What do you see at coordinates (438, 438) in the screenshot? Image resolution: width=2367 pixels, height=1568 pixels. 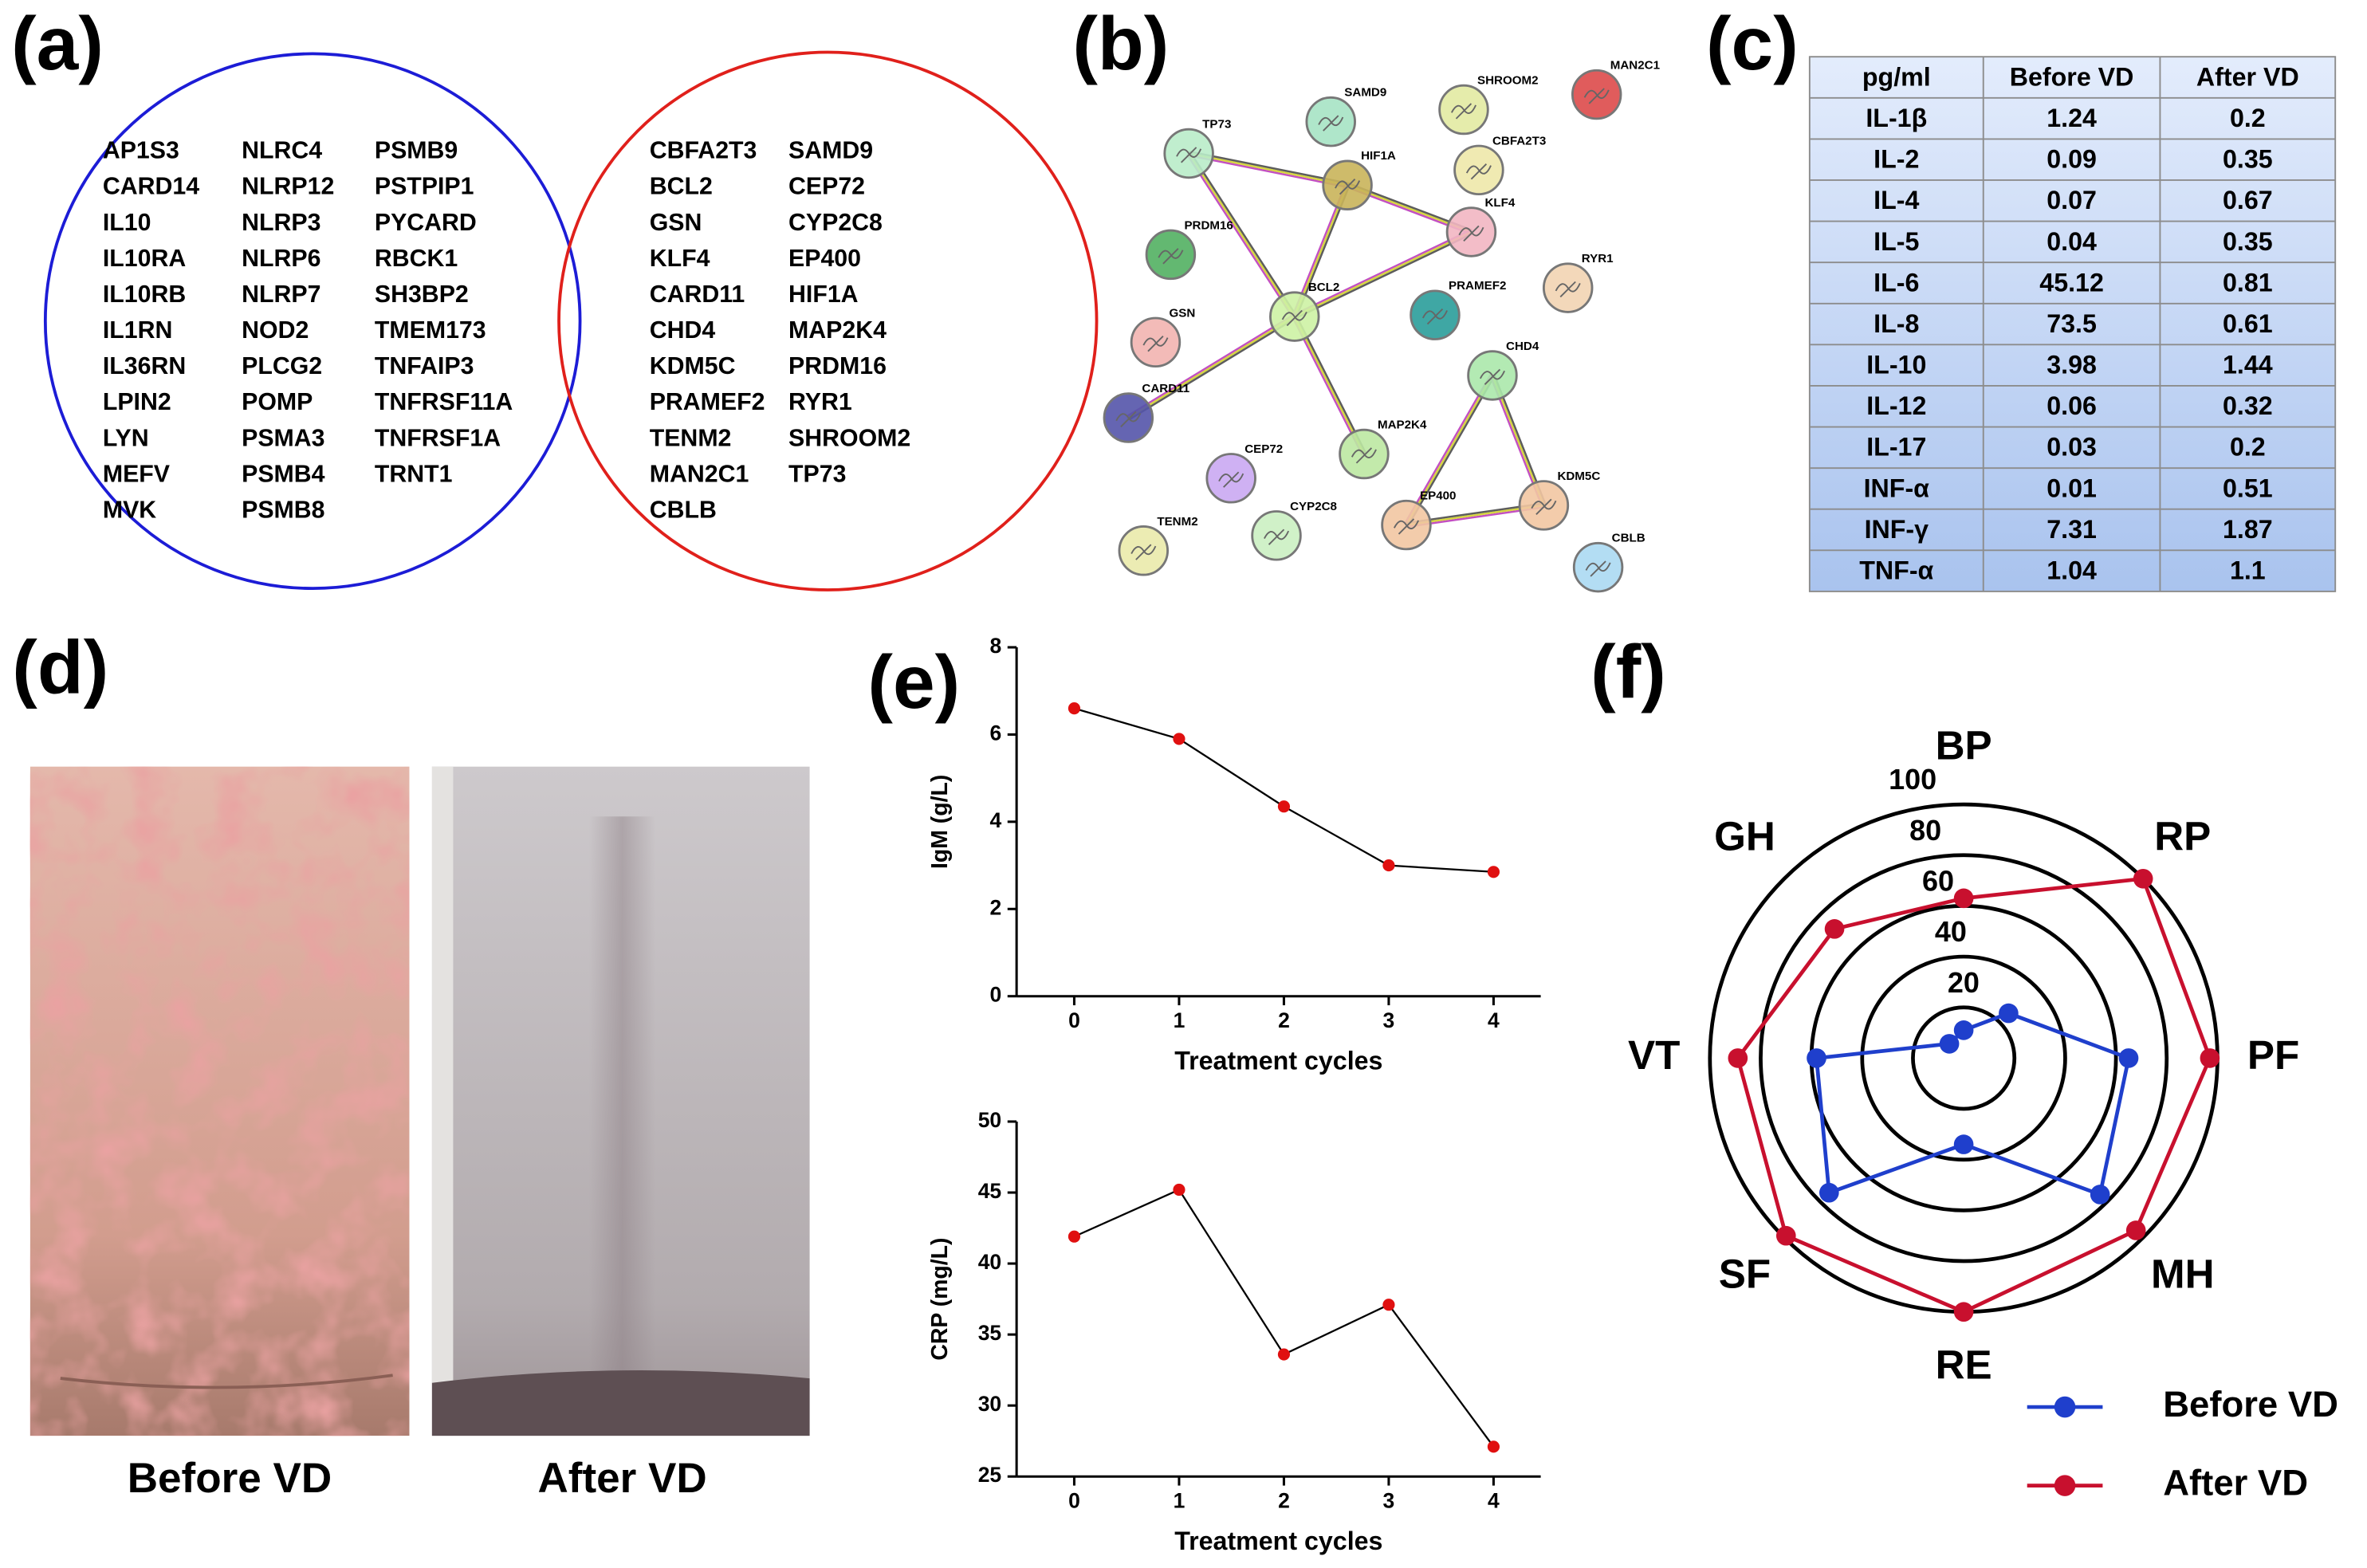 I see `gene-label: TNFRSF1A` at bounding box center [438, 438].